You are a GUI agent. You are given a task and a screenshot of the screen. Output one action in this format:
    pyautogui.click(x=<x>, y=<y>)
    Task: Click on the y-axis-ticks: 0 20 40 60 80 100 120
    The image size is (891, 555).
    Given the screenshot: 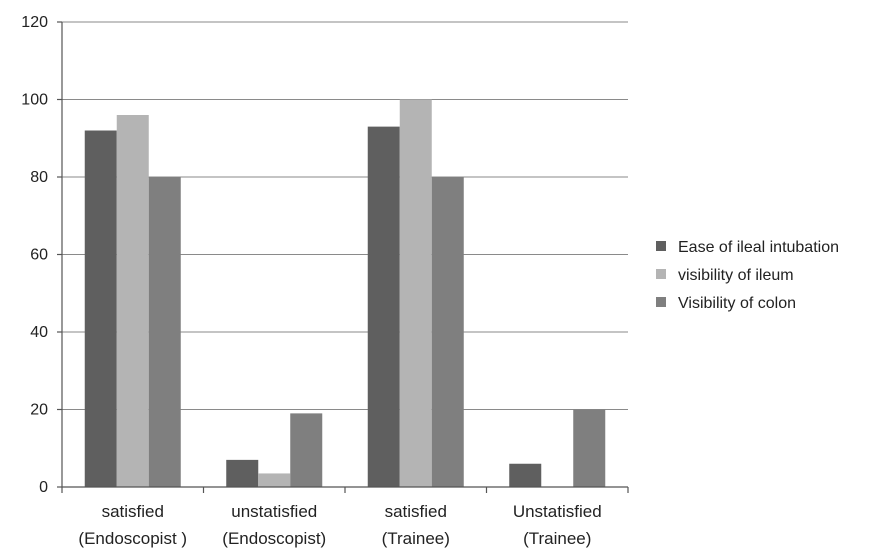 What is the action you would take?
    pyautogui.click(x=34, y=255)
    